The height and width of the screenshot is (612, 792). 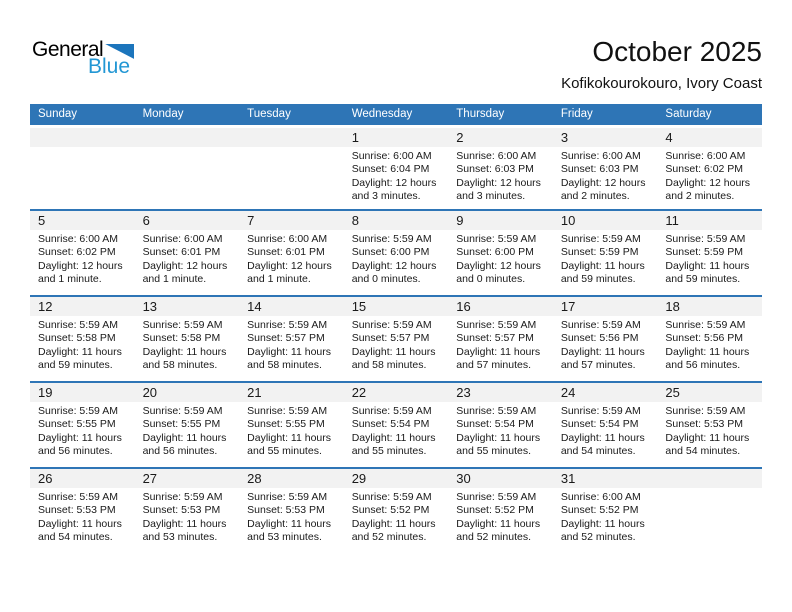 I want to click on day-number: 2, so click(x=500, y=137).